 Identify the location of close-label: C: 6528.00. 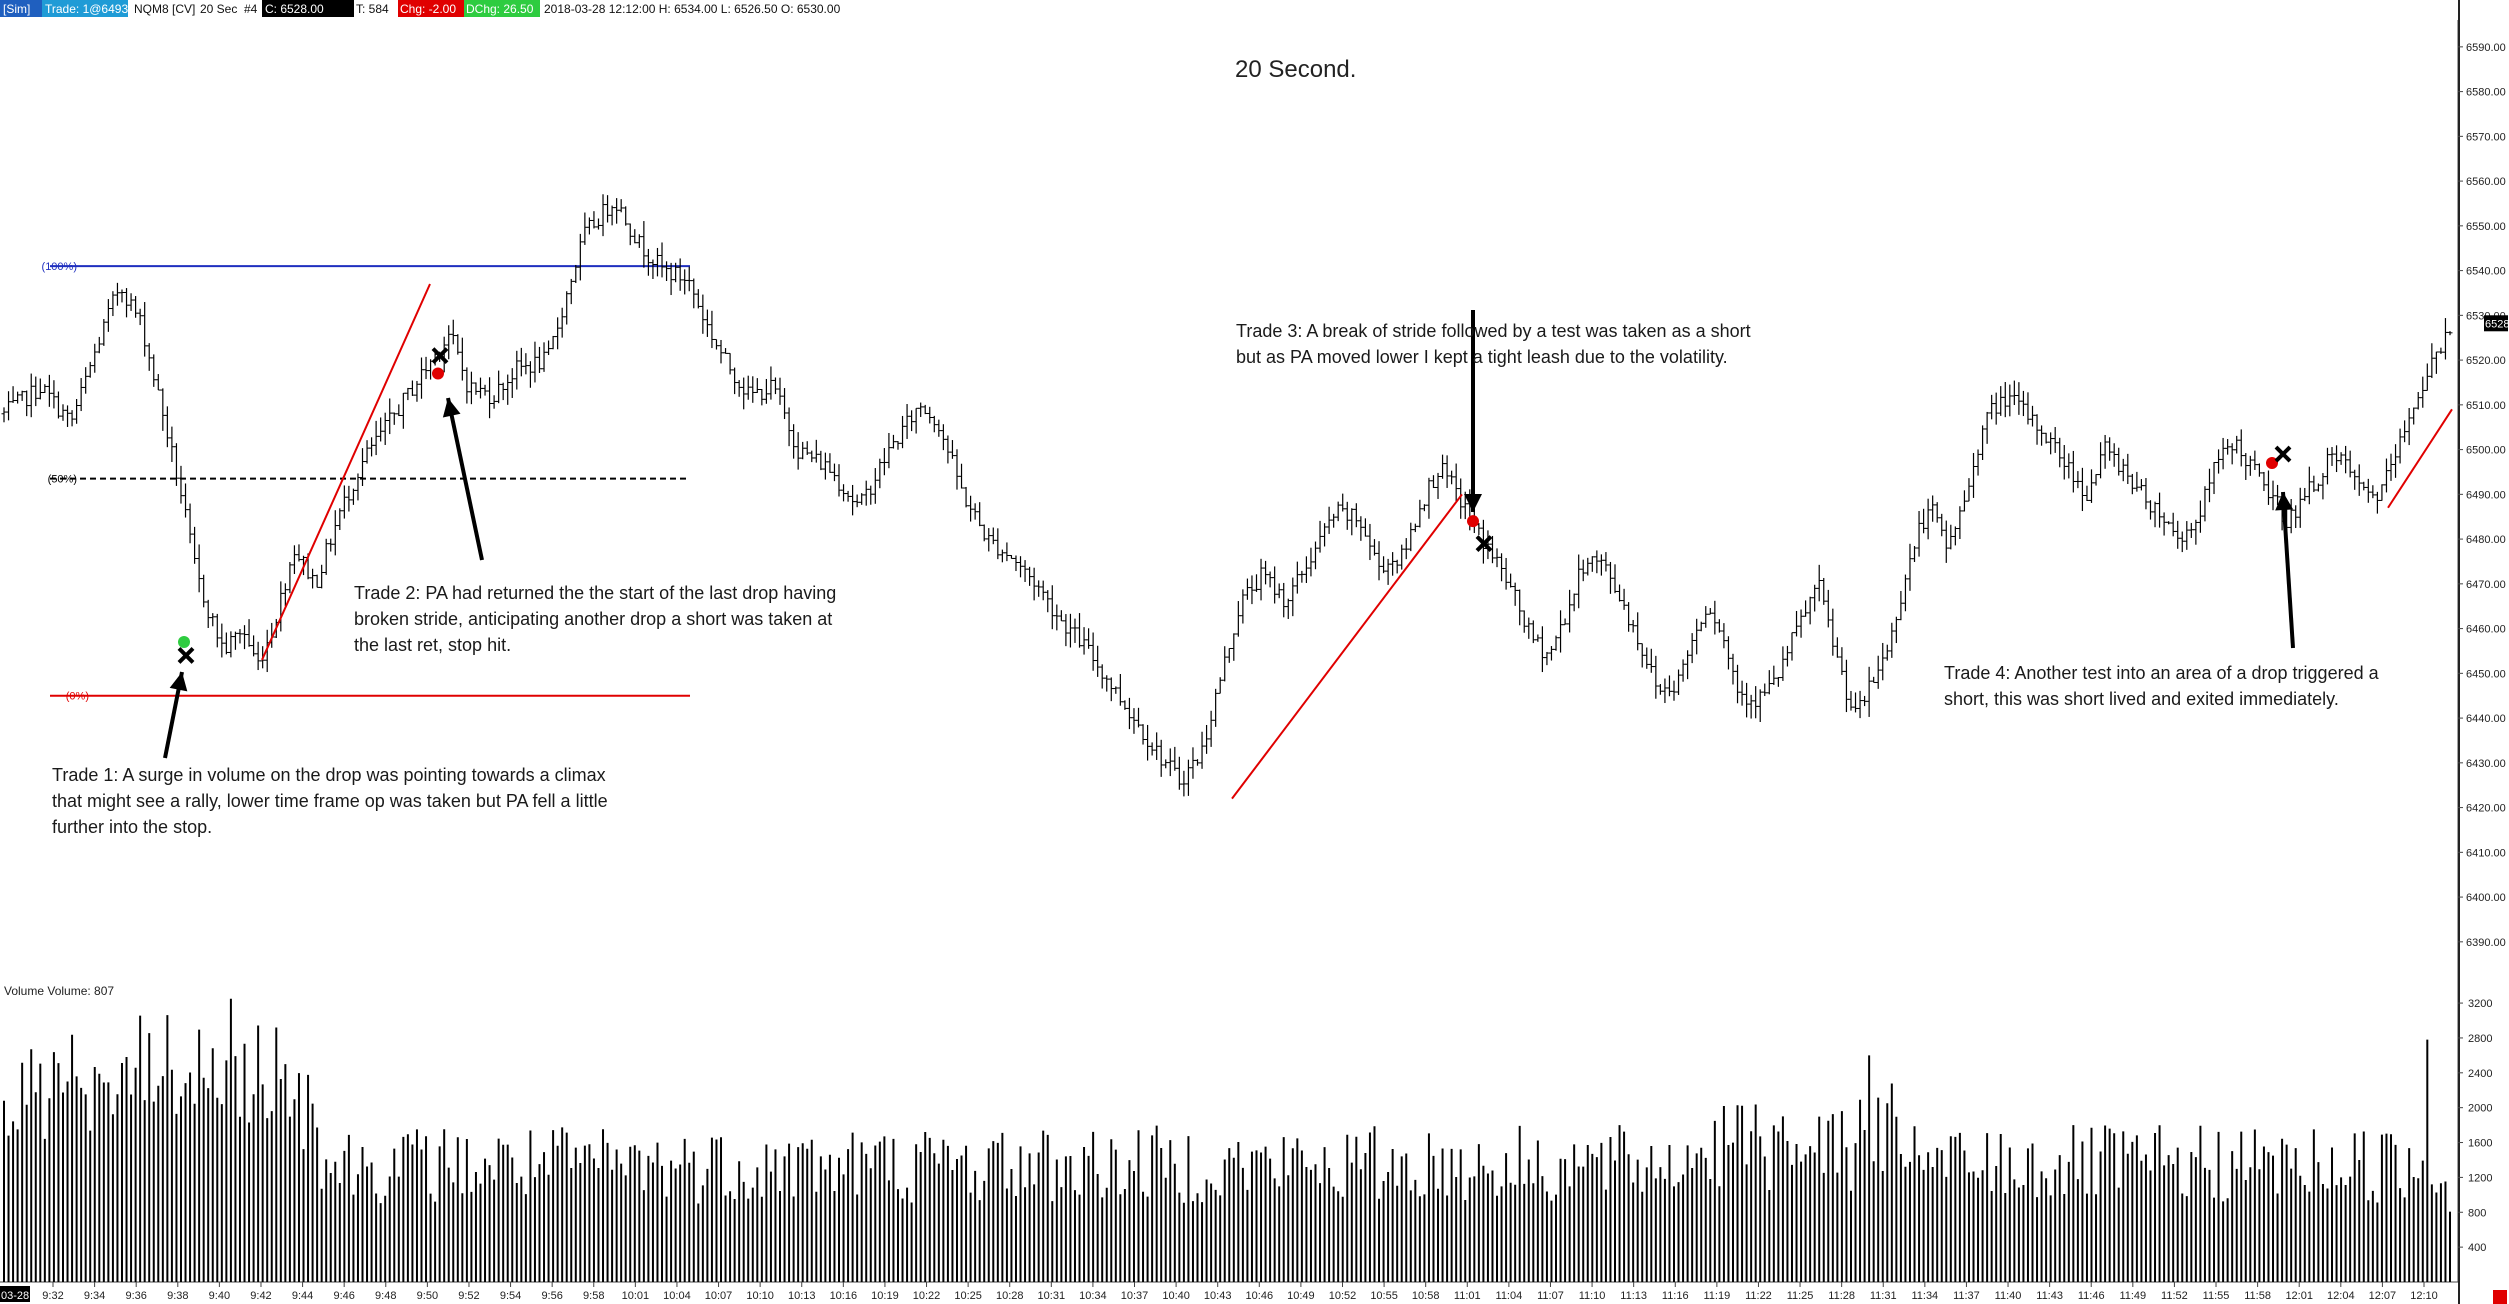
(294, 9).